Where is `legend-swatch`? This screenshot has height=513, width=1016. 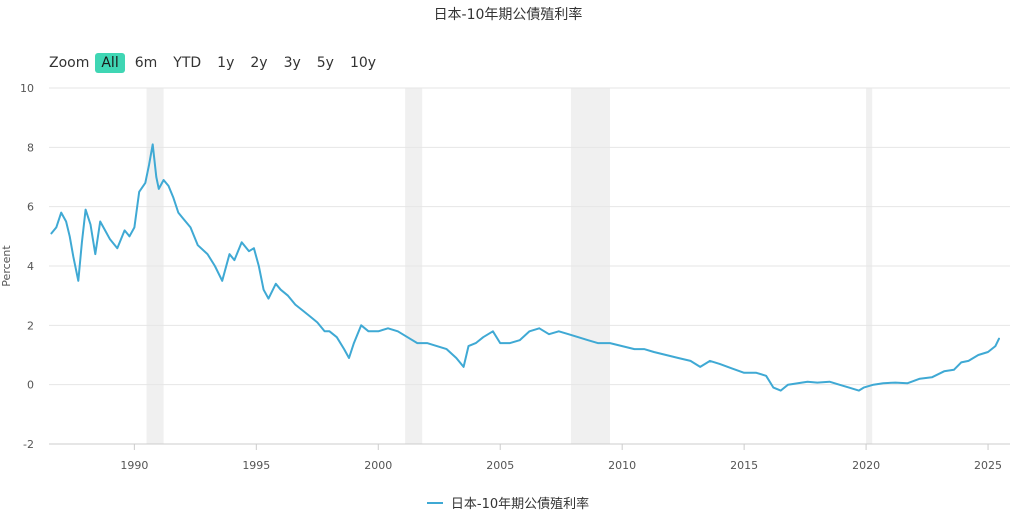
legend-swatch is located at coordinates (434, 502).